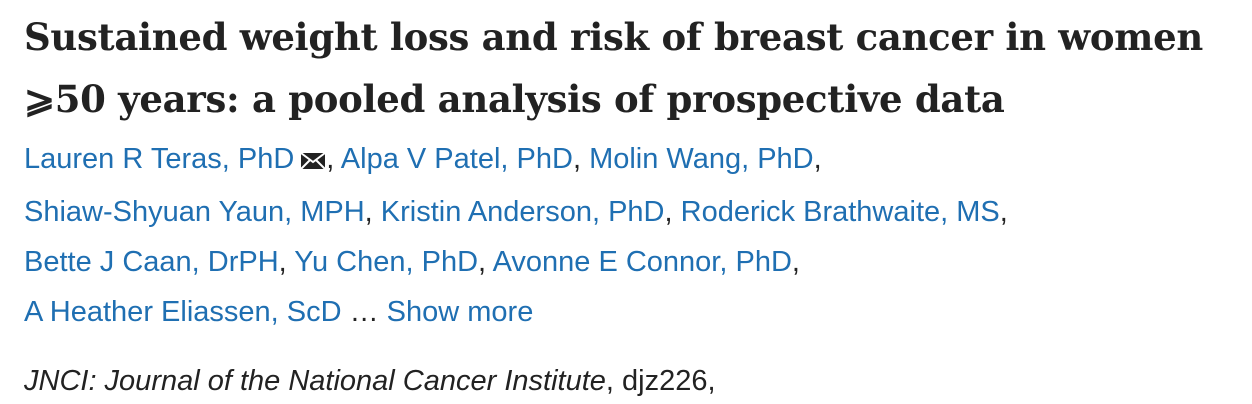  What do you see at coordinates (522, 212) in the screenshot?
I see `author-link: Kristin Anderson, PhD` at bounding box center [522, 212].